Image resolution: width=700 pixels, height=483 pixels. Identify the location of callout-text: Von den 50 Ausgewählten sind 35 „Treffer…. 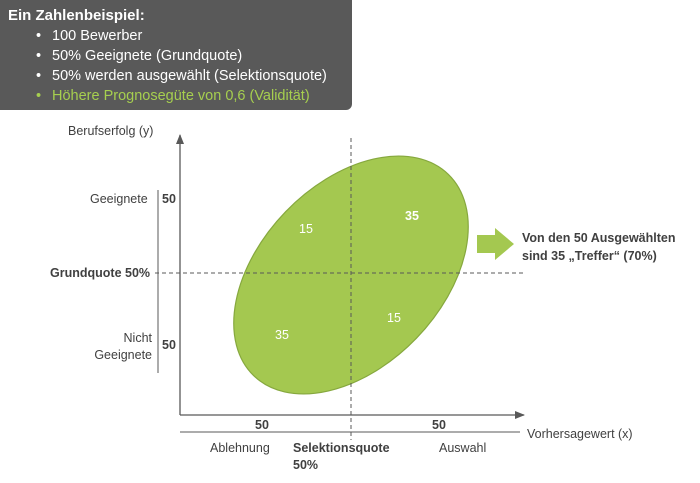
(599, 247).